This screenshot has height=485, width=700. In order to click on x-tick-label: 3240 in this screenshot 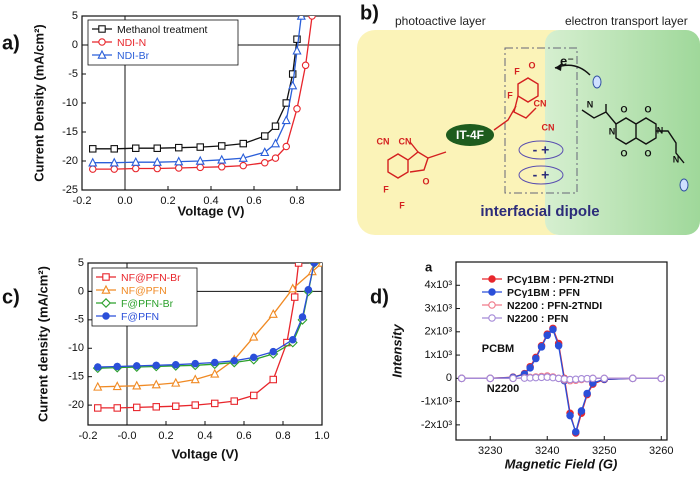, I will do `click(547, 451)`.